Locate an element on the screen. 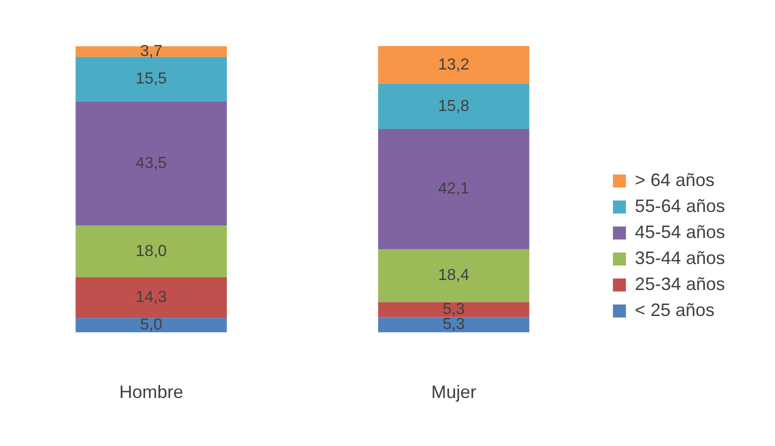 The height and width of the screenshot is (446, 775). legend-label: 35-44 años is located at coordinates (680, 258).